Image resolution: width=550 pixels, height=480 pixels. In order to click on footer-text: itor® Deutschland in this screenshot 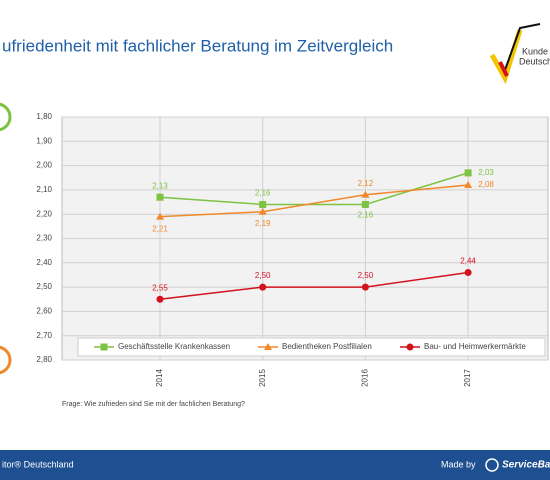, I will do `click(38, 464)`.